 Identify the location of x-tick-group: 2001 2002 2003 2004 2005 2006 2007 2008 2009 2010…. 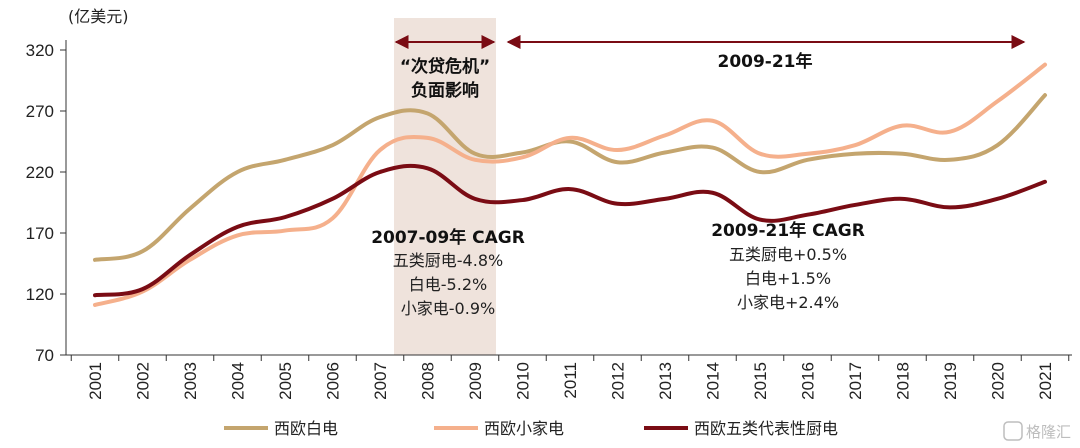
(570, 377).